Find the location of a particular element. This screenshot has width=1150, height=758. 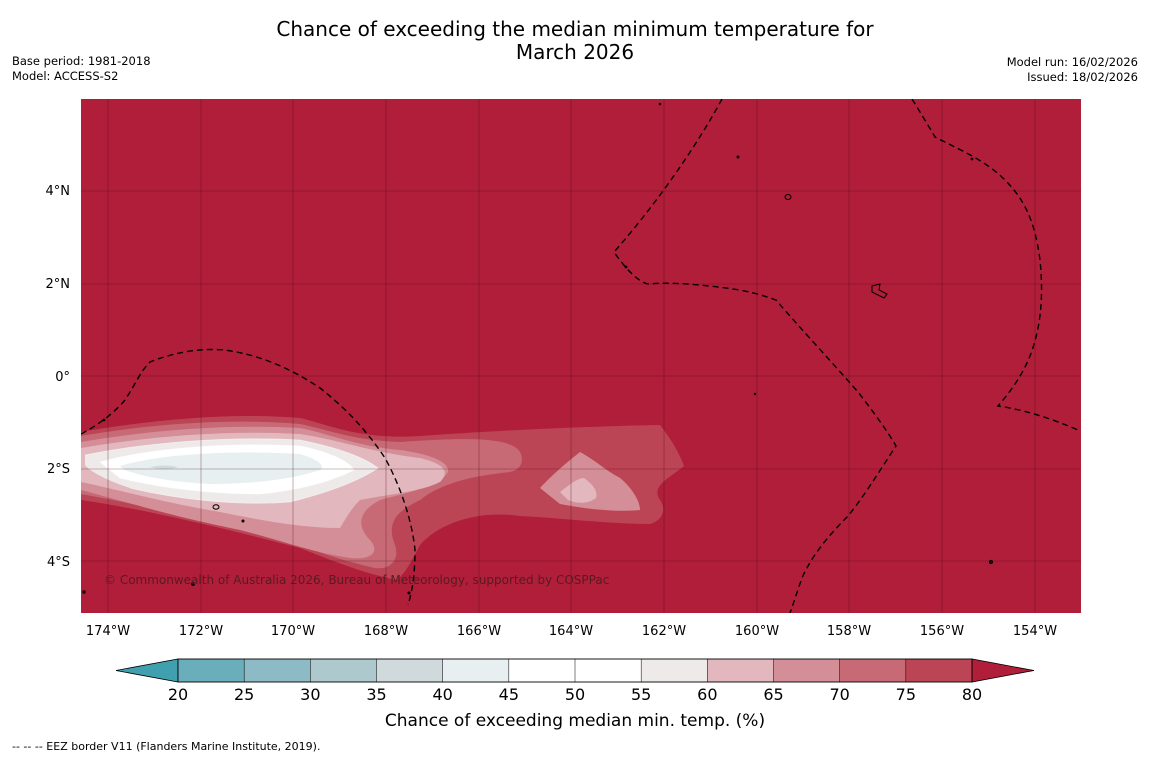

lon-label-158w: 158°W is located at coordinates (849, 631).